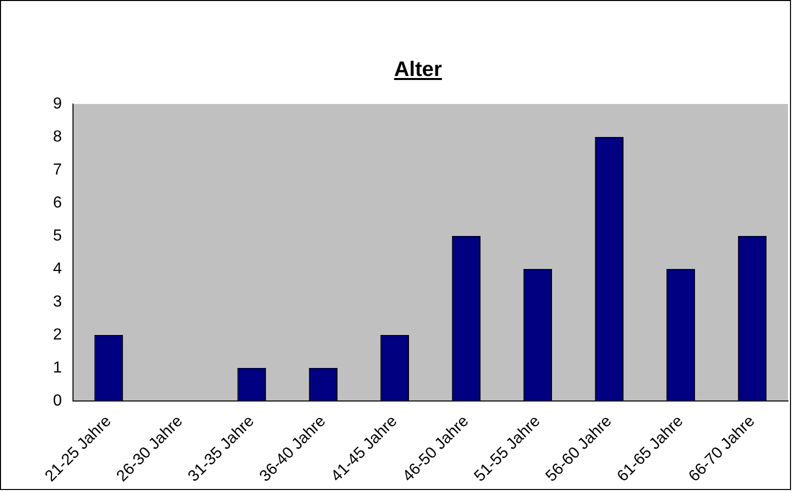 Image resolution: width=792 pixels, height=491 pixels. I want to click on y-tick-label: 5, so click(57, 235).